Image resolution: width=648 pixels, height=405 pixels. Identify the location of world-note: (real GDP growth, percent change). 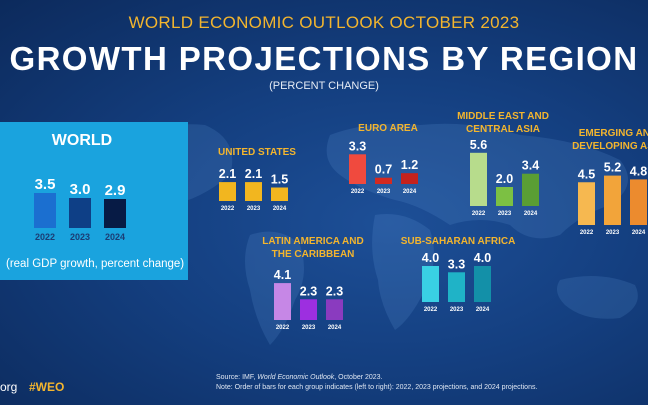
(95, 264).